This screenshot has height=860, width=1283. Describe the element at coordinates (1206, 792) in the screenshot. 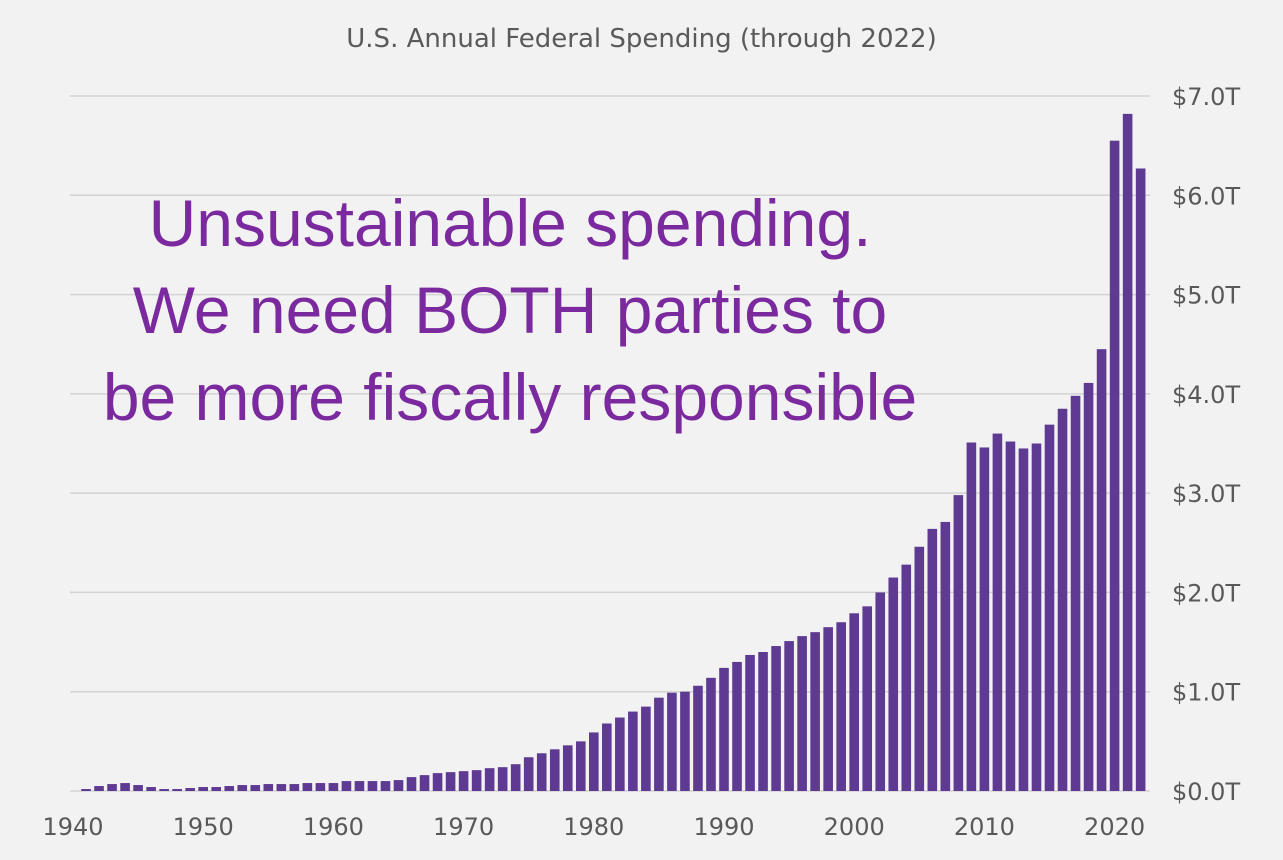

I see `y-tick-label: $0.0T` at that location.